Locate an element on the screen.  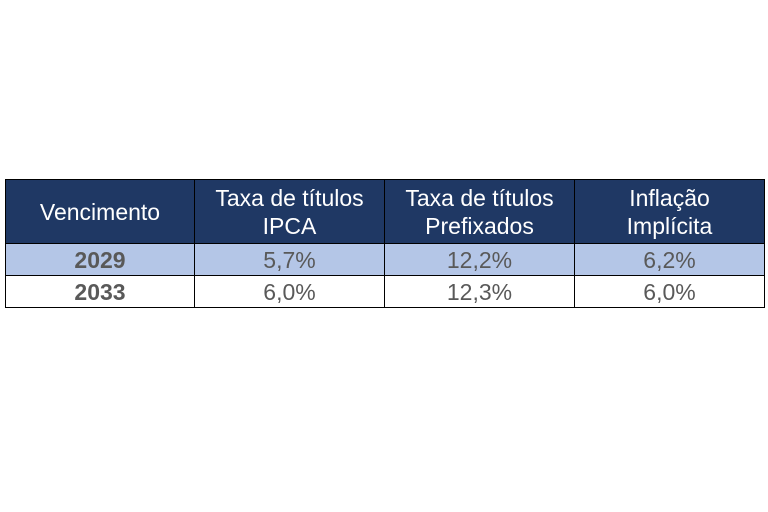
cell-inflacao: 6,2% is located at coordinates (669, 259).